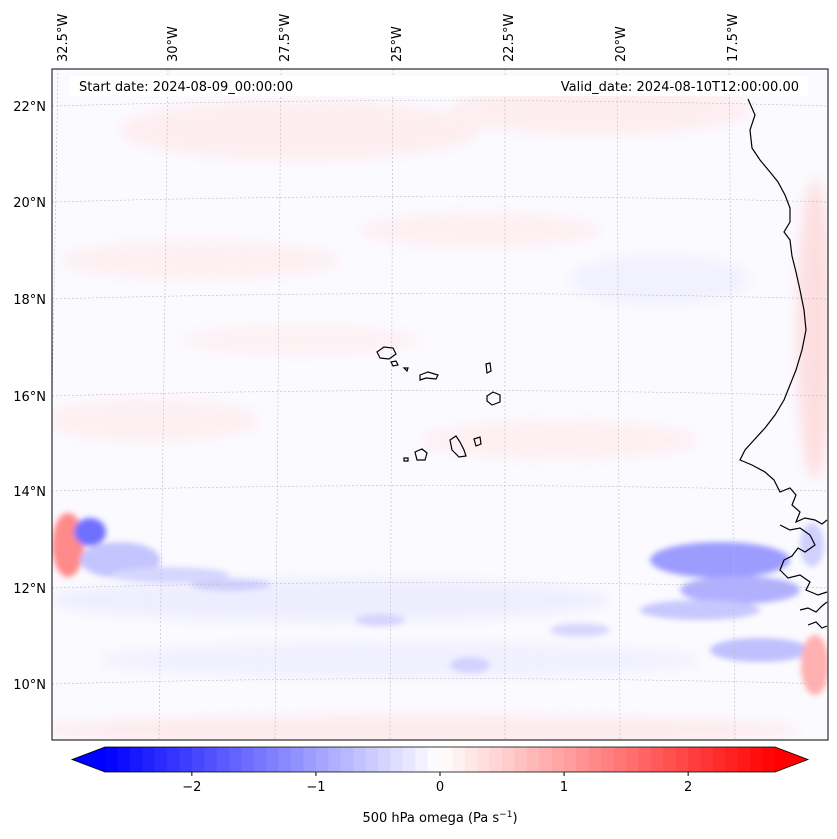  I want to click on lon-label: 17.5°W, so click(733, 38).